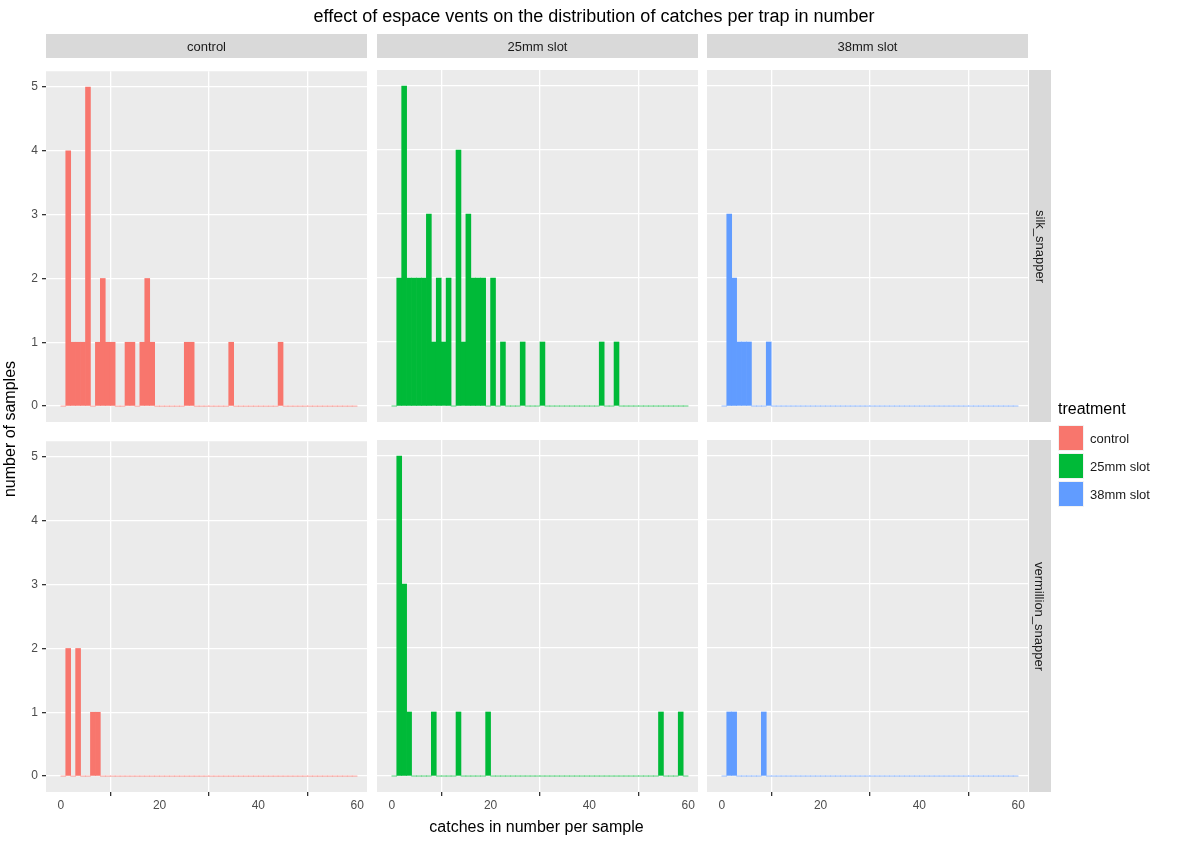  What do you see at coordinates (206, 46) in the screenshot?
I see `chart-title: control` at bounding box center [206, 46].